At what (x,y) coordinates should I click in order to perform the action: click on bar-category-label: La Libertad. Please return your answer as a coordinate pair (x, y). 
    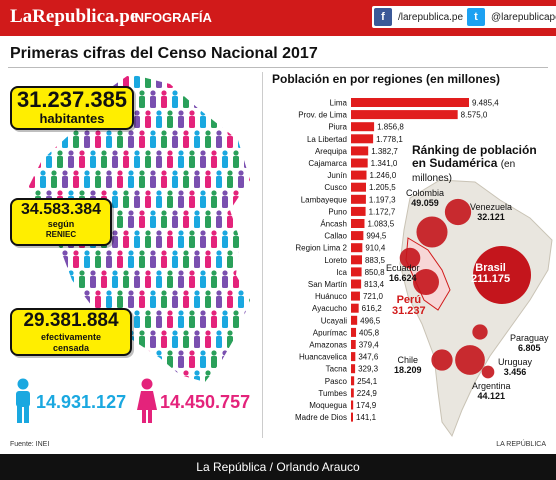
    Looking at the image, I should click on (327, 139).